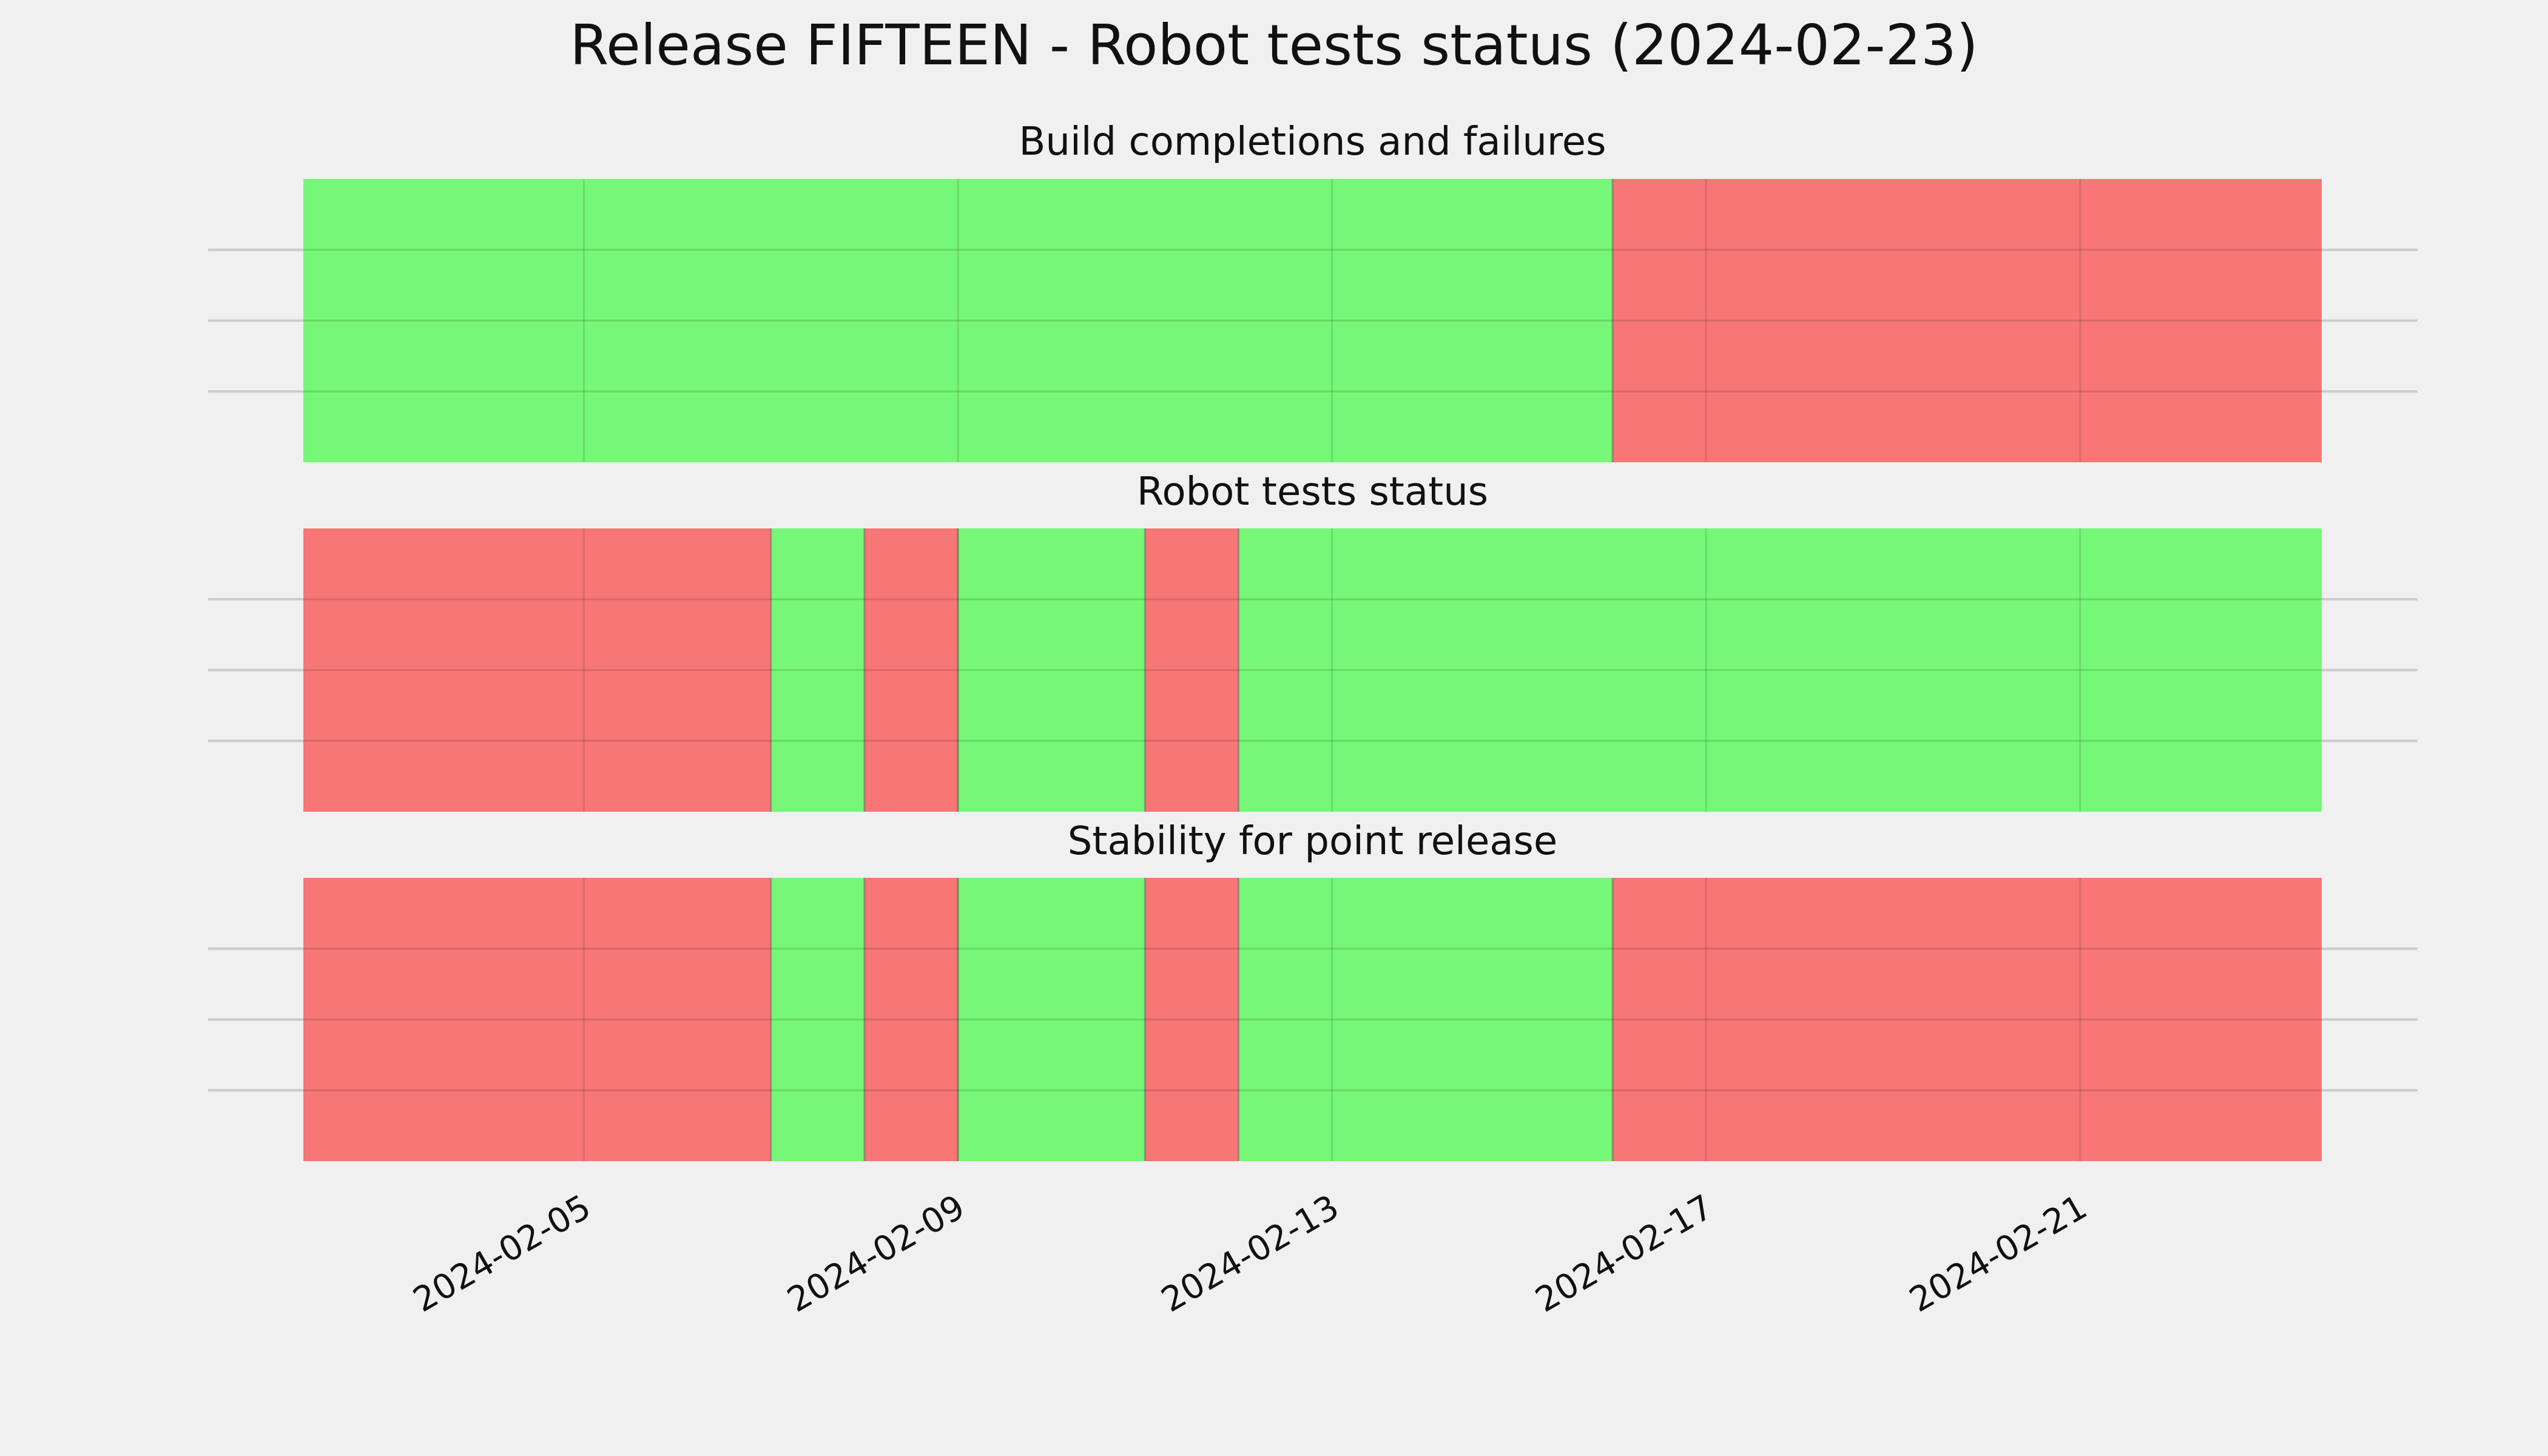 This screenshot has width=2548, height=1456. I want to click on x-tick-label: 2024-02-05, so click(501, 1253).